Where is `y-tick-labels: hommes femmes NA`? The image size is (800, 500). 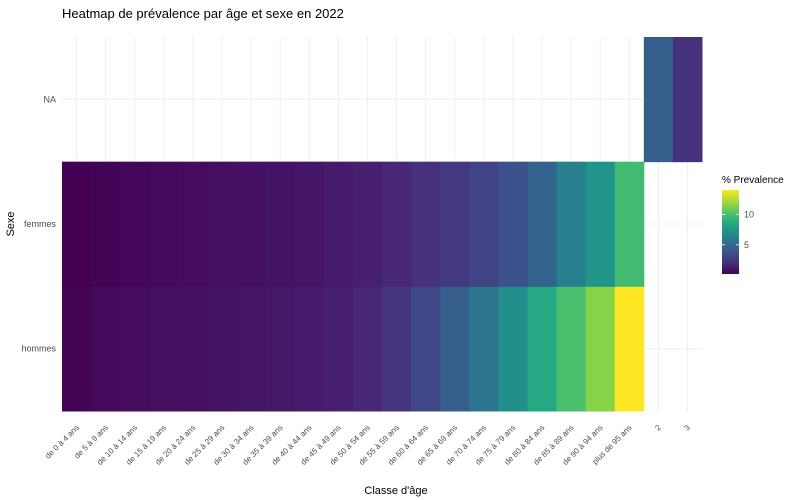
y-tick-labels: hommes femmes NA is located at coordinates (38, 223).